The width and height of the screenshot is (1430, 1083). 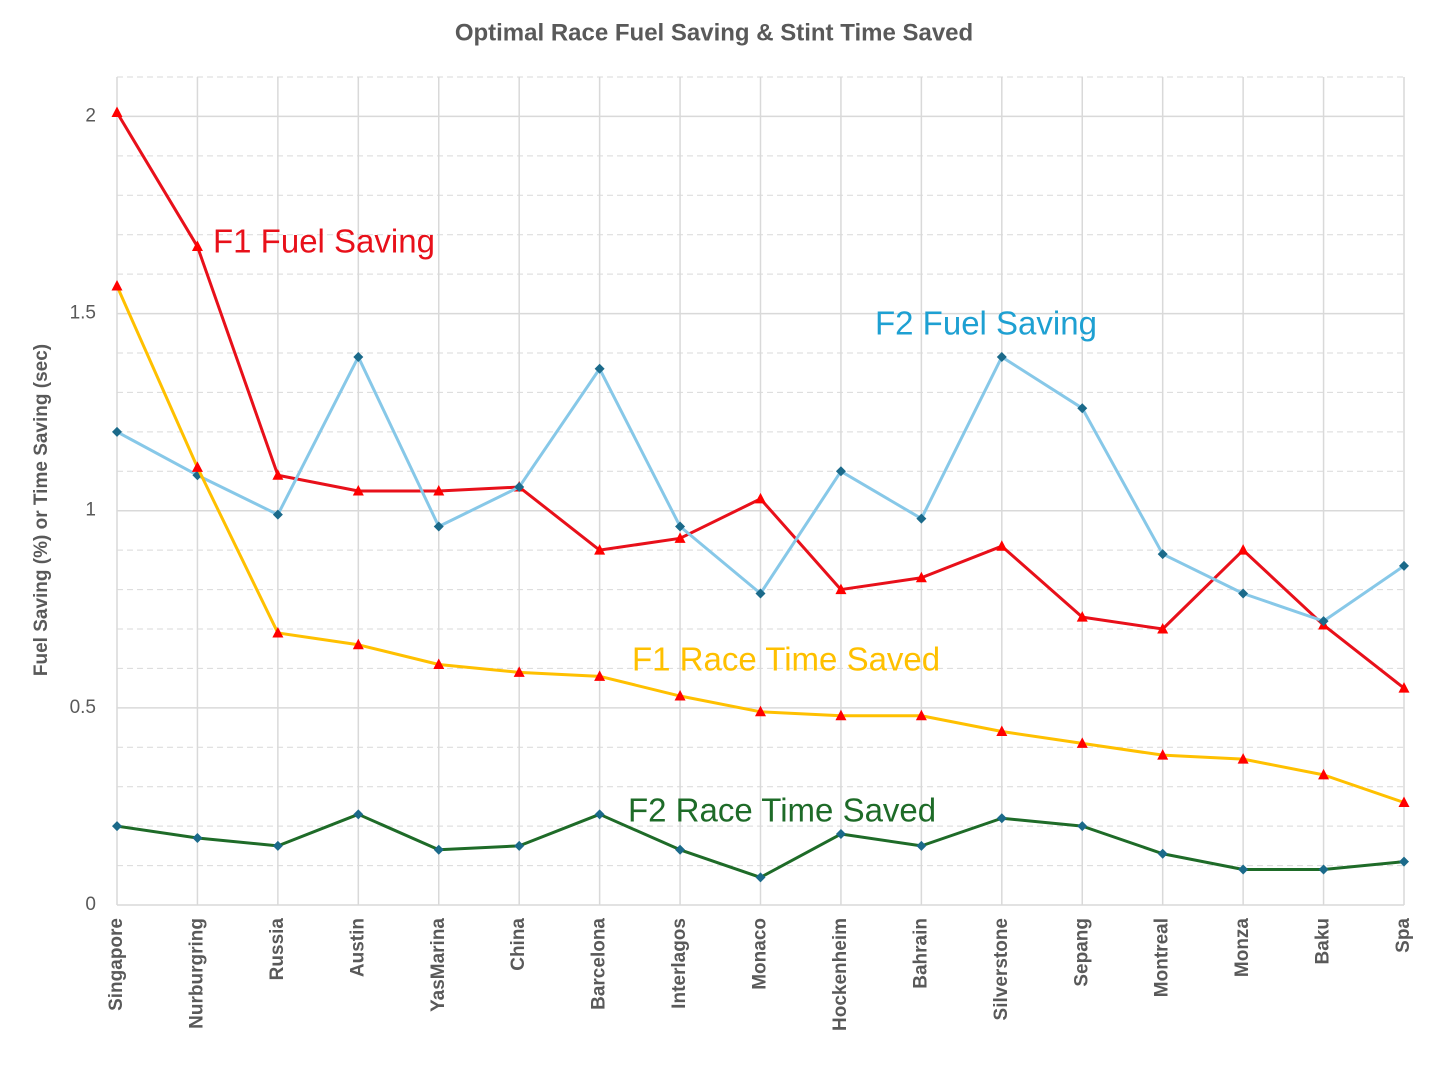 What do you see at coordinates (83, 707) in the screenshot?
I see `y-tick-label: 0.5` at bounding box center [83, 707].